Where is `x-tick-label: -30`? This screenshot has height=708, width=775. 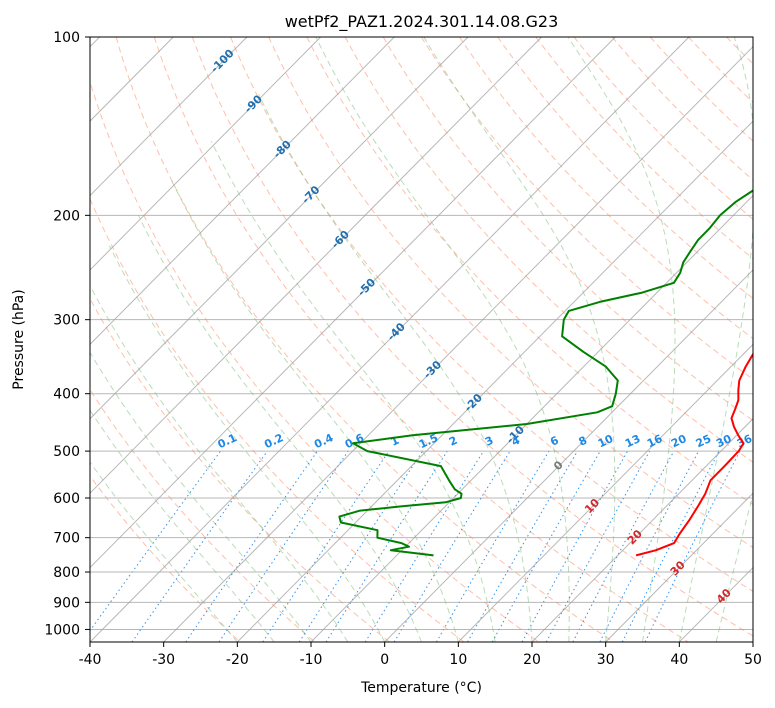 x-tick-label: -30 is located at coordinates (163, 660).